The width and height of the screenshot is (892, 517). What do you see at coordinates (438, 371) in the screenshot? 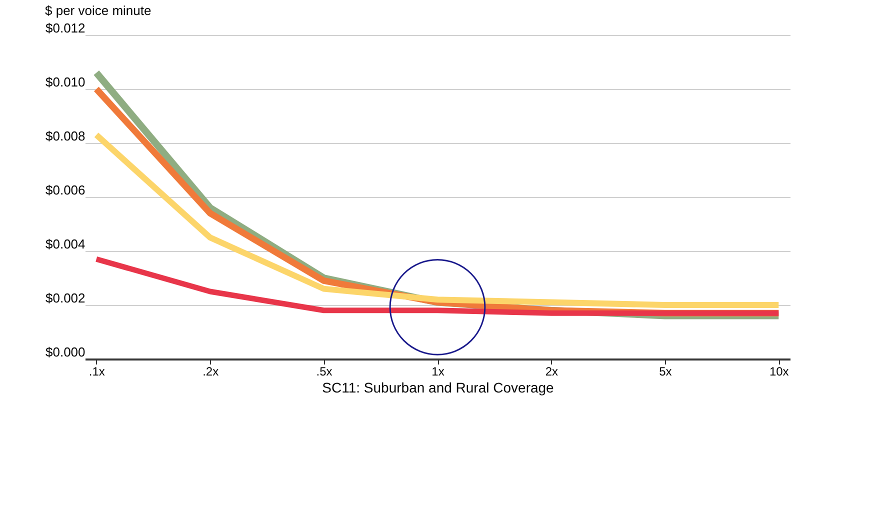
I see `x-tick-label: 1x` at bounding box center [438, 371].